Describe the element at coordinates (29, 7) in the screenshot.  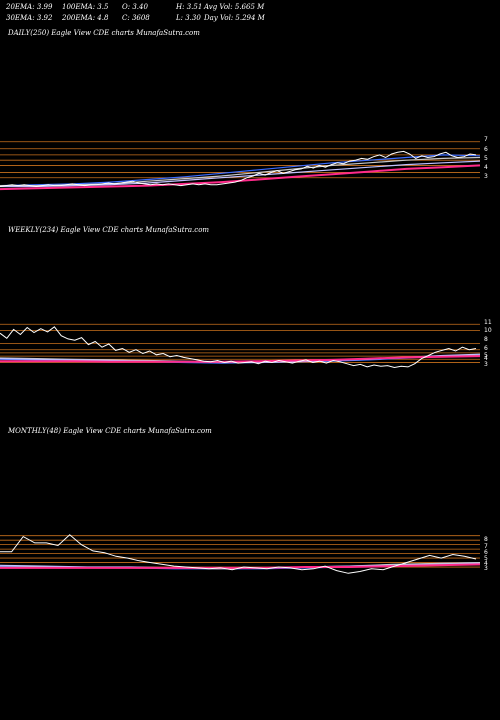
I see `ema20-label: 20EMA: 3.99` at that location.